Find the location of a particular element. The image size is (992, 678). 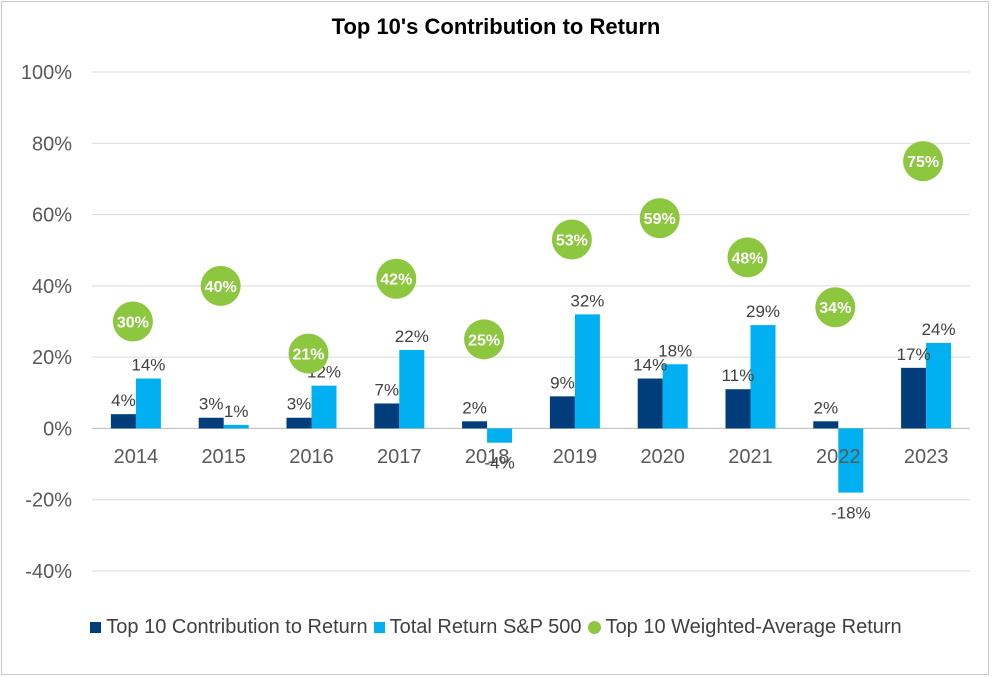

data-label-weighted-average: 21% is located at coordinates (308, 355).